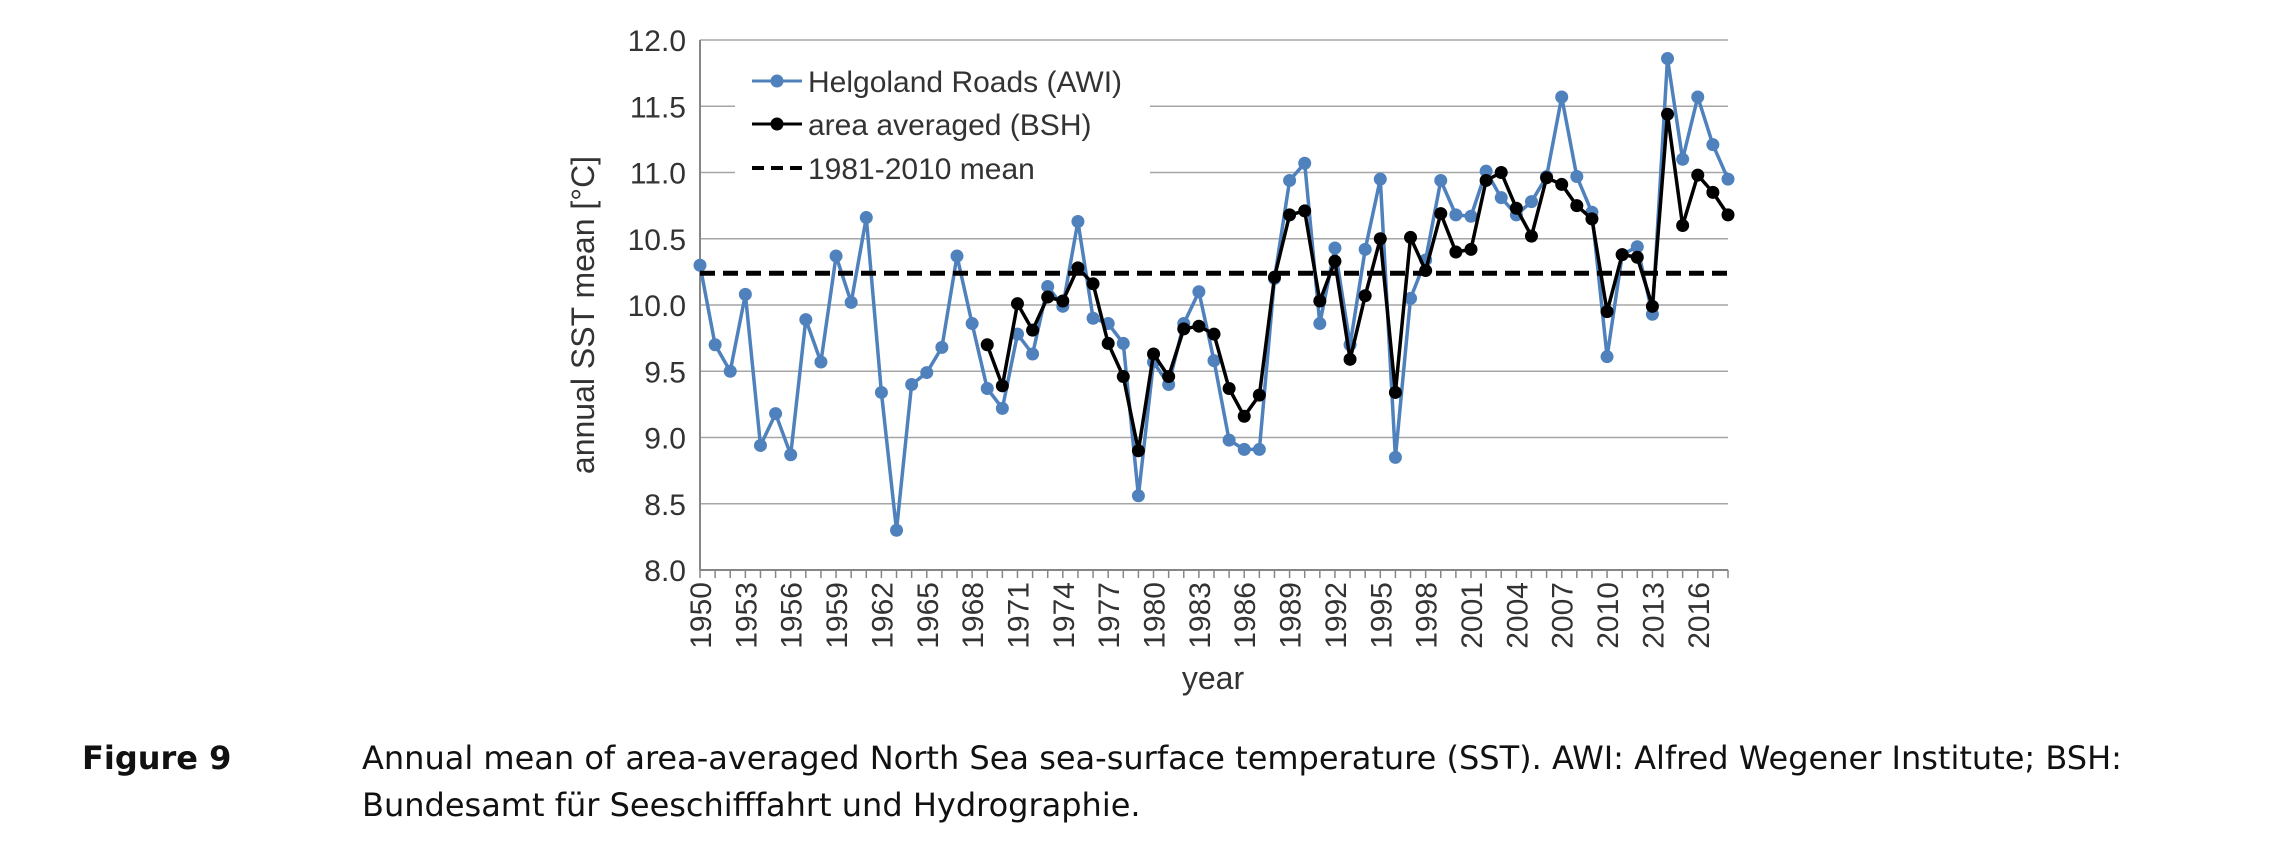 This screenshot has width=2274, height=844. What do you see at coordinates (1155, 615) in the screenshot?
I see `x-tick-label: 1980` at bounding box center [1155, 615].